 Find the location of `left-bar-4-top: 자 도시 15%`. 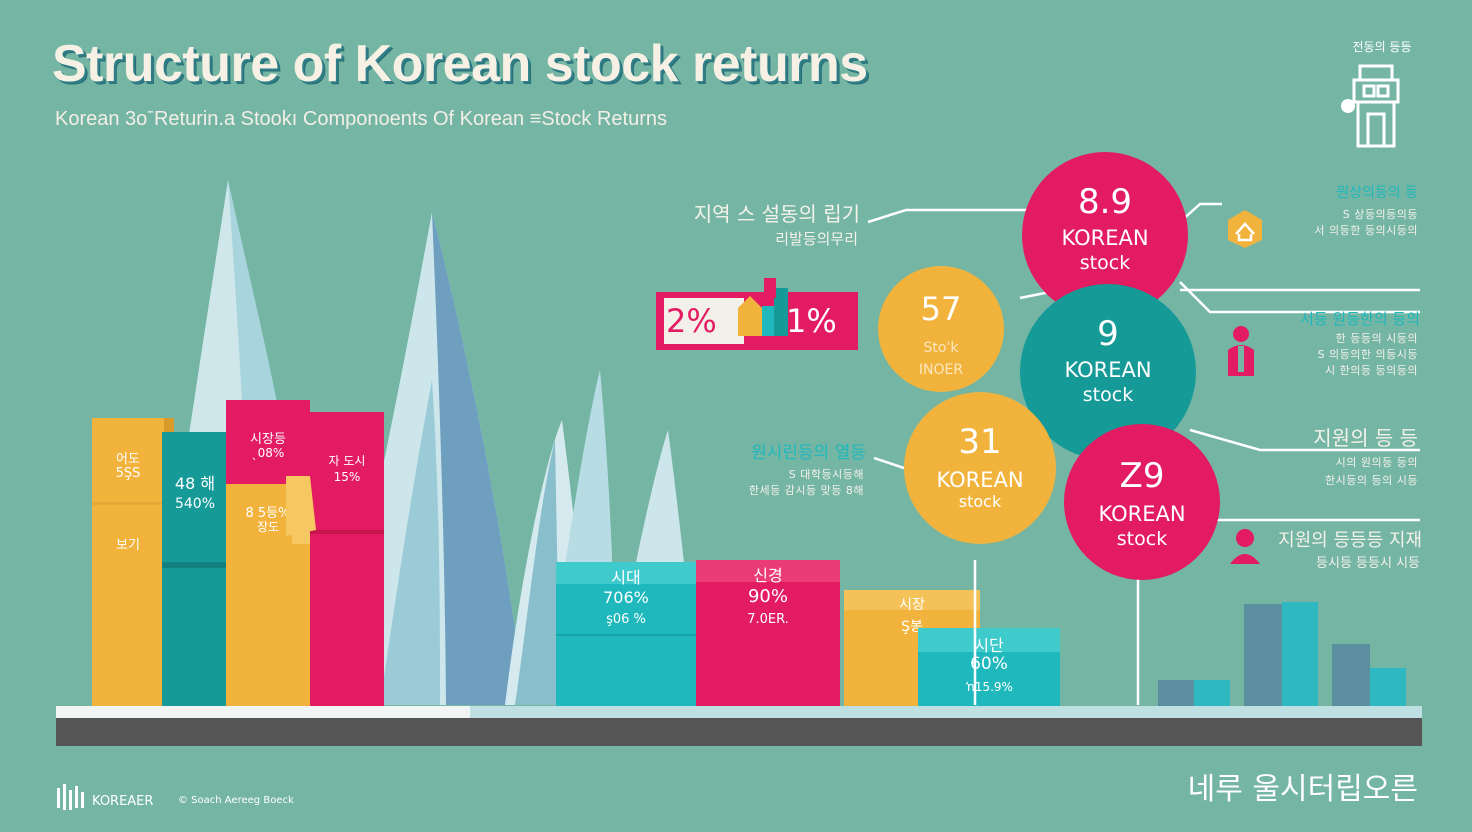

left-bar-4-top: 자 도시 15% is located at coordinates (347, 471).